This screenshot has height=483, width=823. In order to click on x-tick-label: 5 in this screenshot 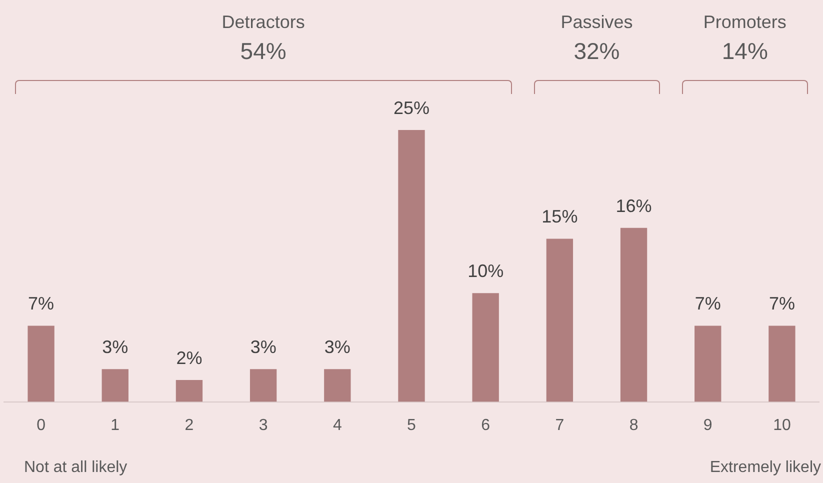, I will do `click(411, 425)`.